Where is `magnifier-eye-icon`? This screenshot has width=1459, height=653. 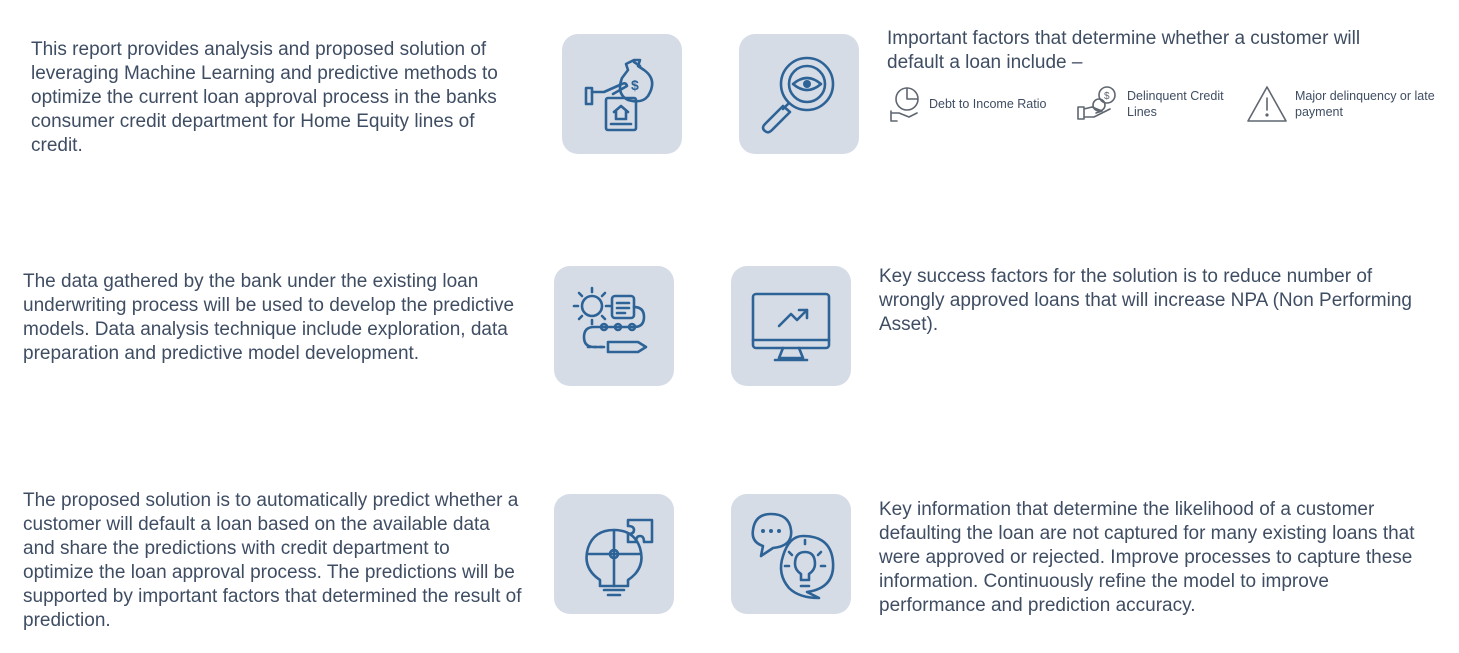 magnifier-eye-icon is located at coordinates (798, 95).